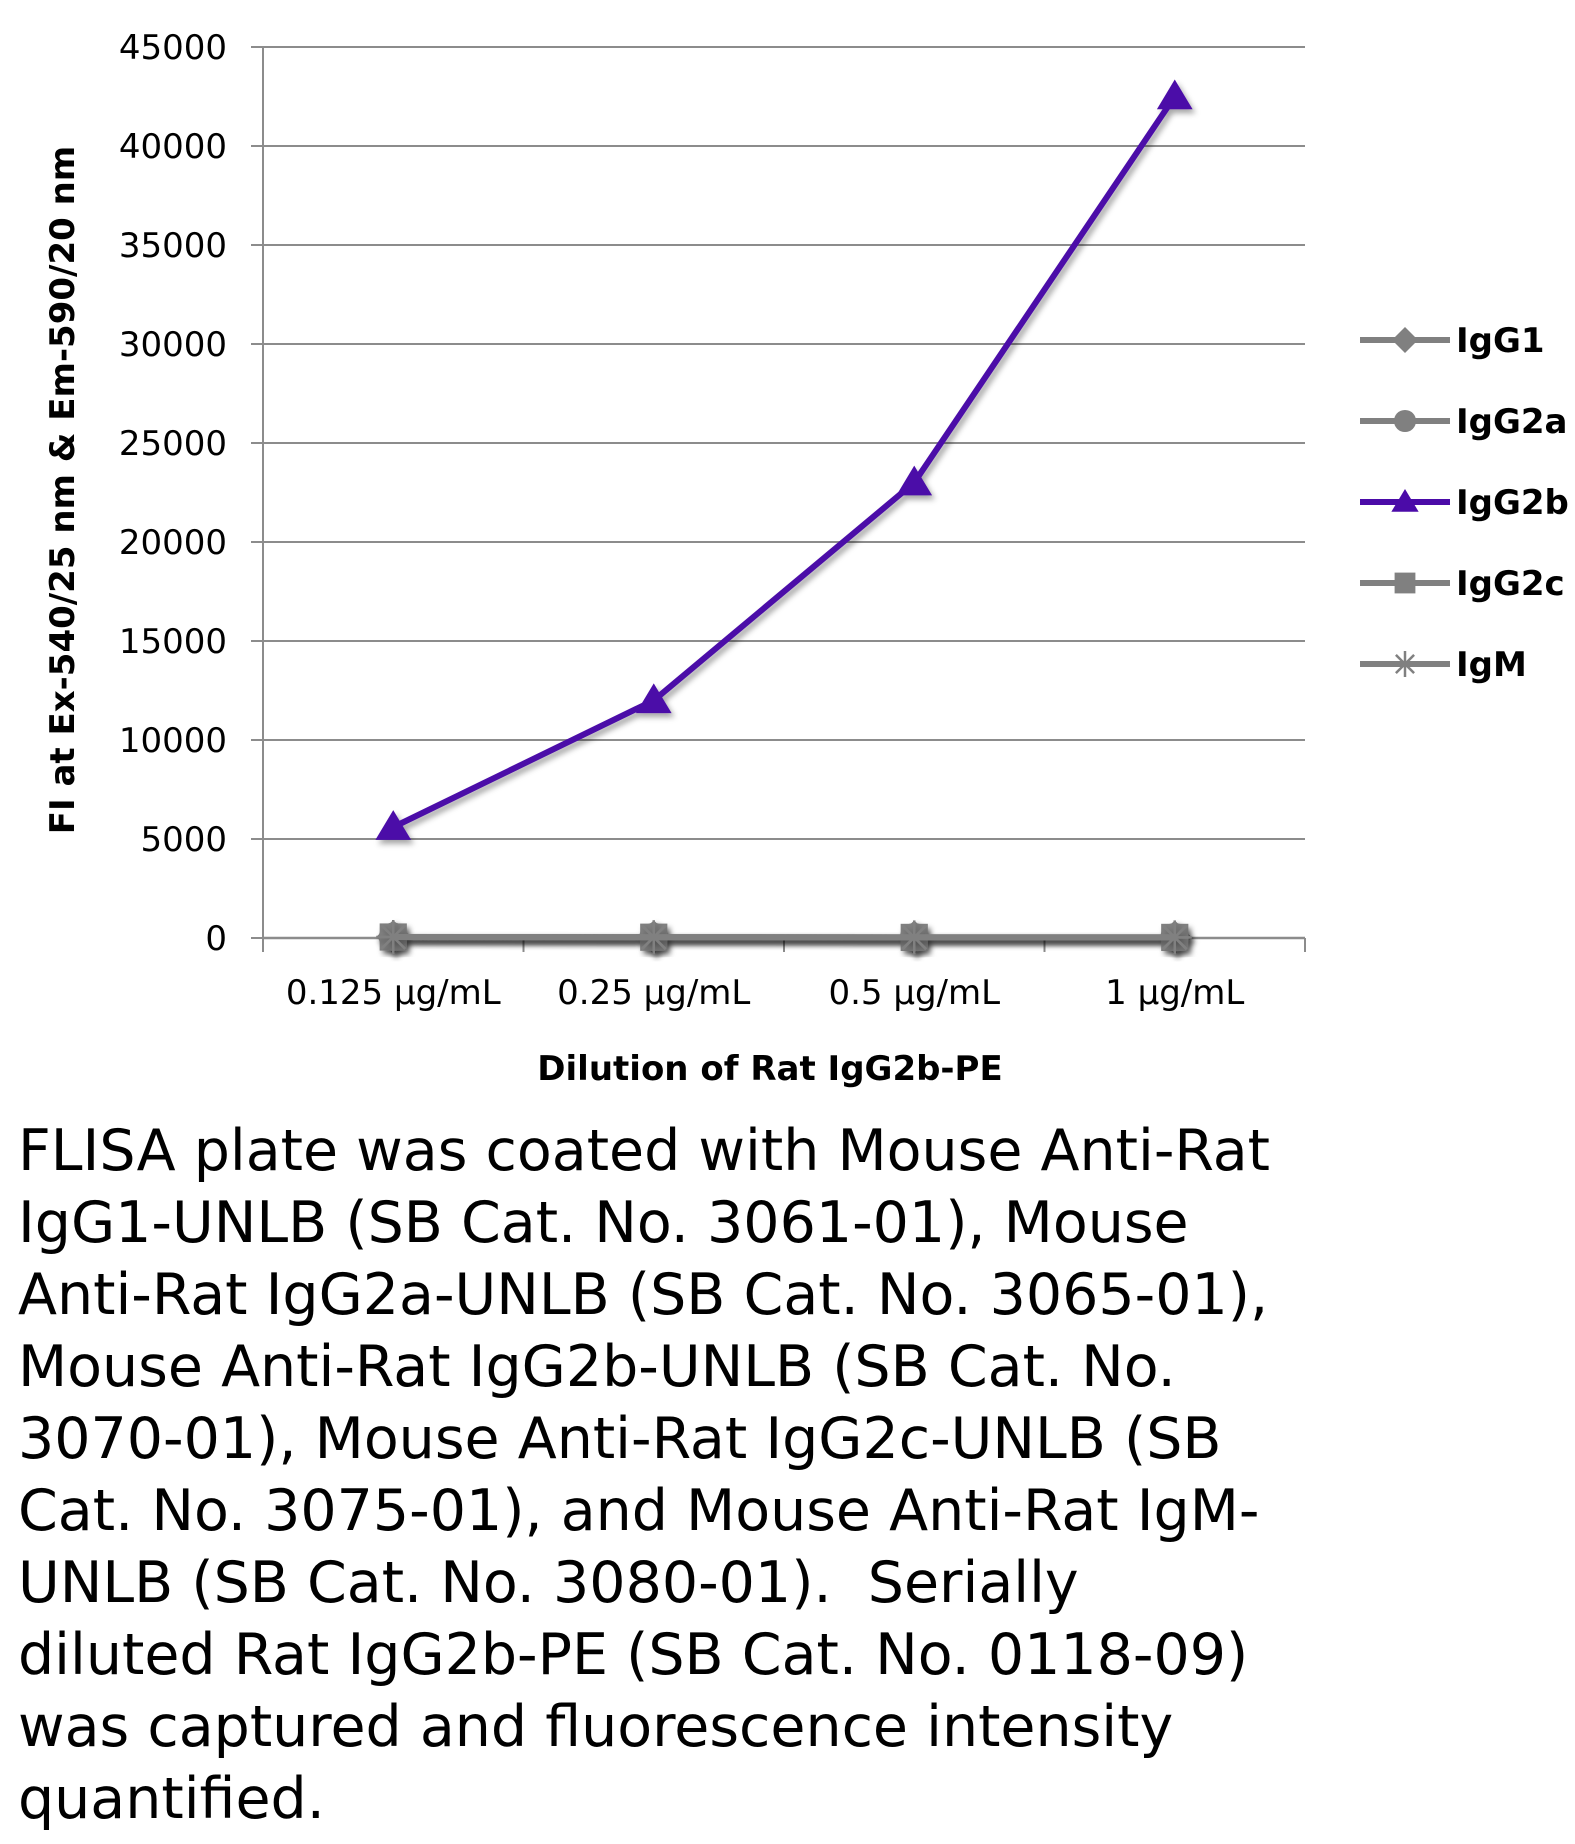  I want to click on legend-item-IgG1: IgG1, so click(1452, 341).